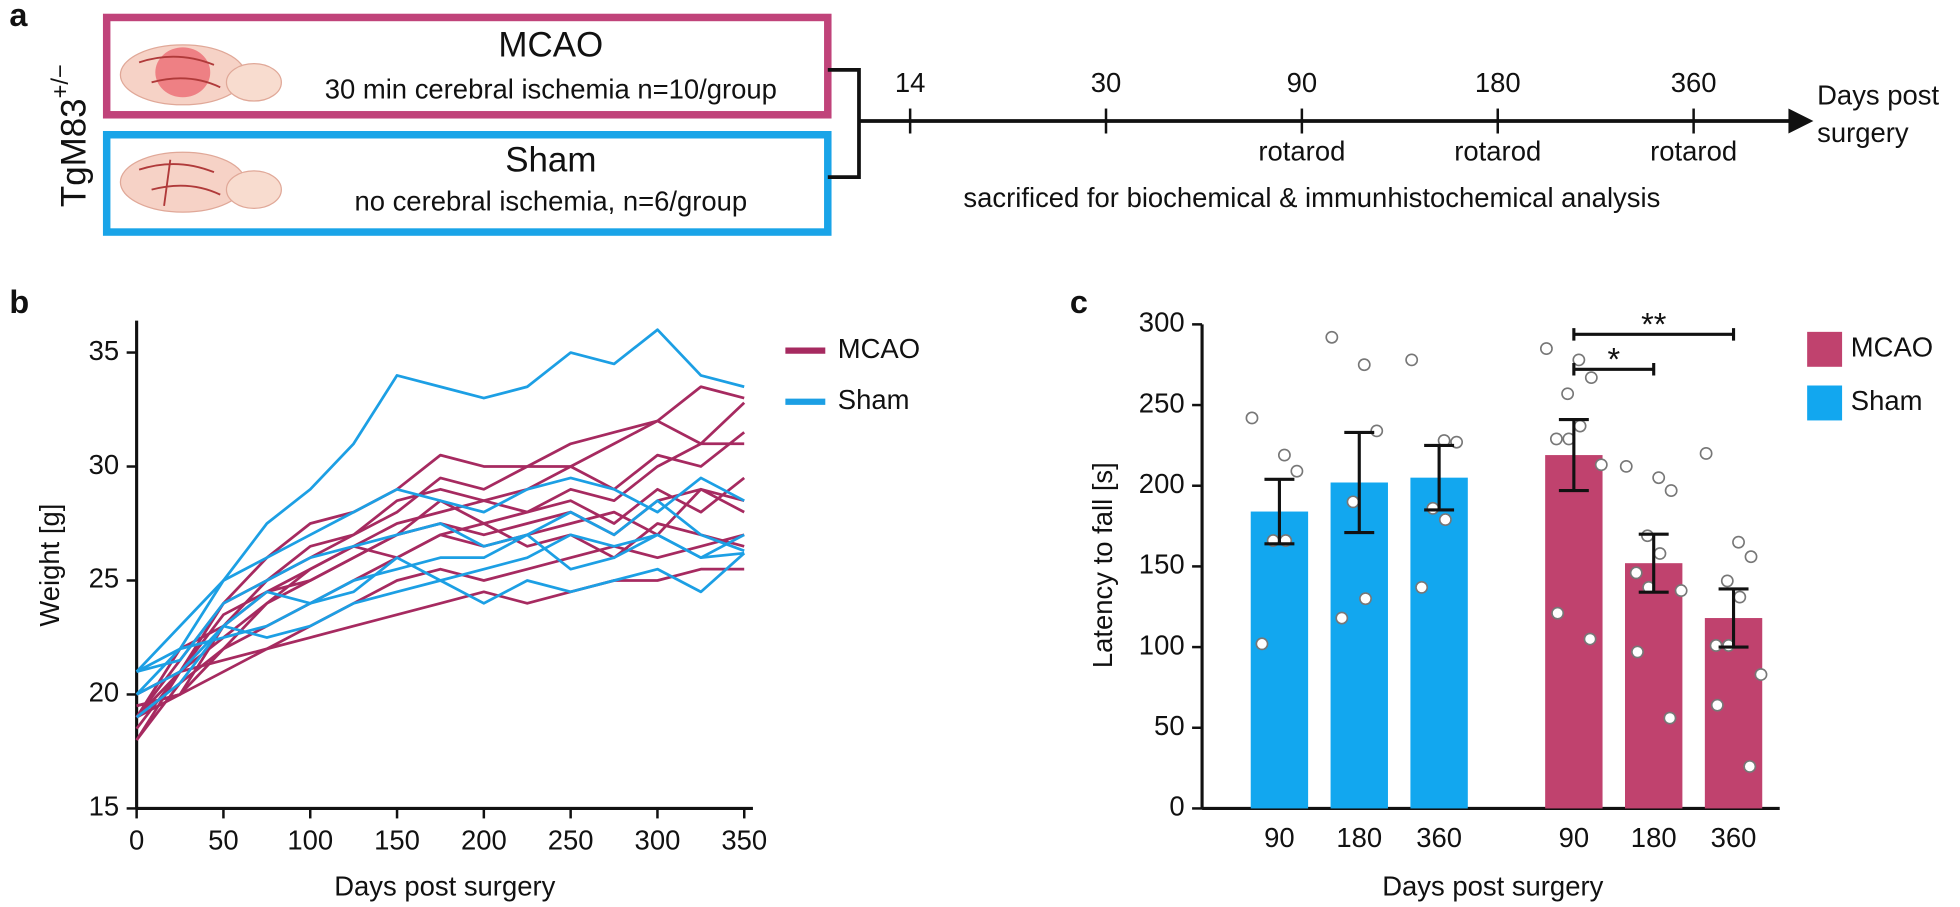 The height and width of the screenshot is (907, 1960). I want to click on y-tick-label: 15, so click(104, 806).